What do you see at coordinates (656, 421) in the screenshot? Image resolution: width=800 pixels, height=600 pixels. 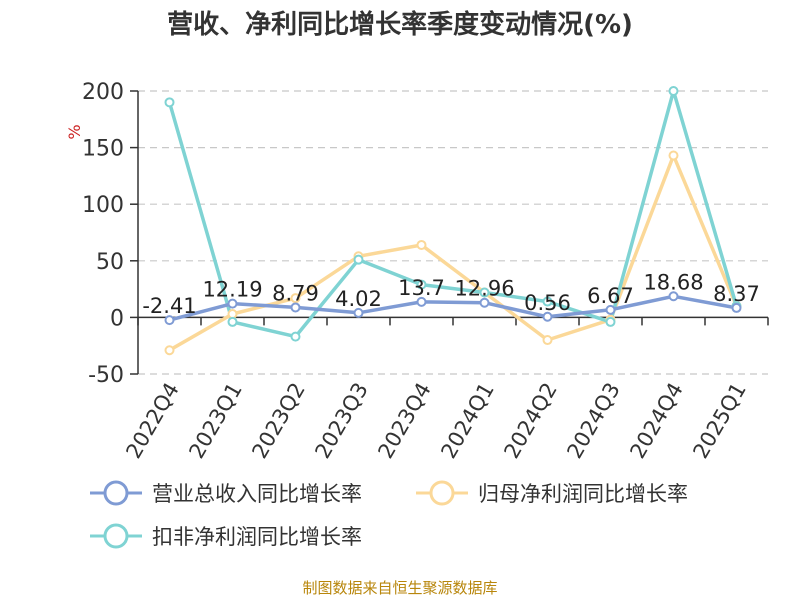 I see `x-tick-label: 2024Q4` at bounding box center [656, 421].